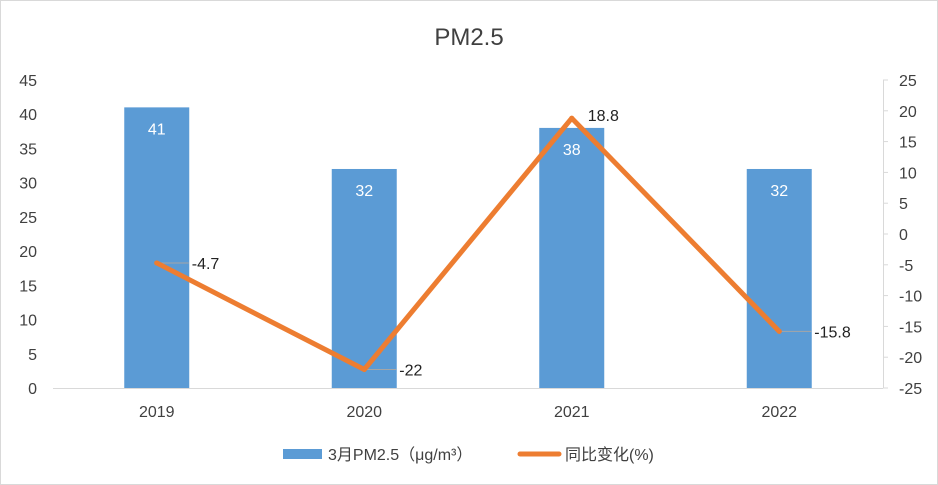 The height and width of the screenshot is (485, 938). What do you see at coordinates (572, 150) in the screenshot?
I see `bar-value-label-2021: 38` at bounding box center [572, 150].